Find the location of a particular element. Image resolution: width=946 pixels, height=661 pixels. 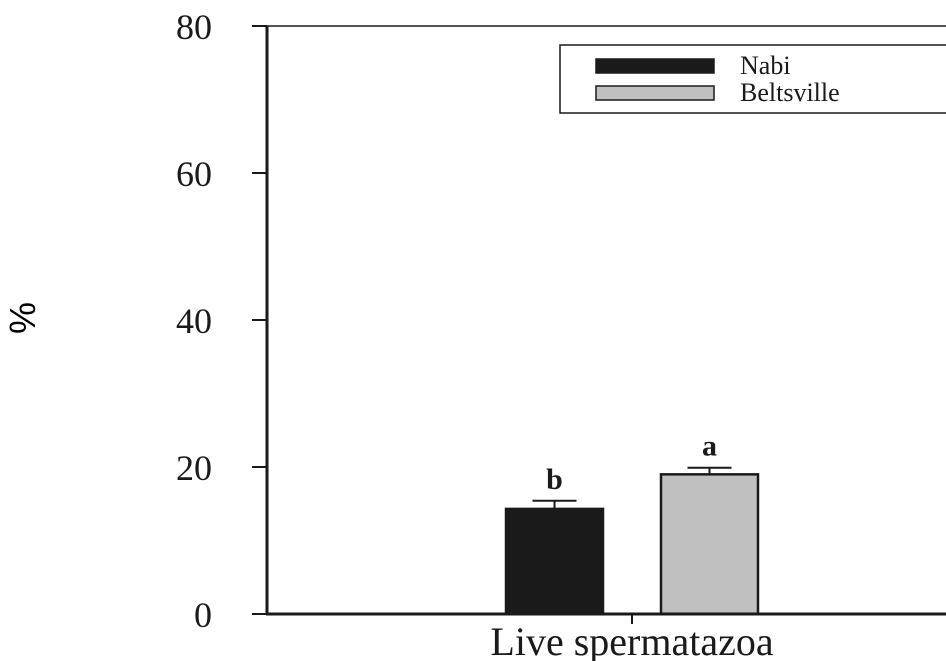

legend-label-beltsville: Beltsville is located at coordinates (790, 92).